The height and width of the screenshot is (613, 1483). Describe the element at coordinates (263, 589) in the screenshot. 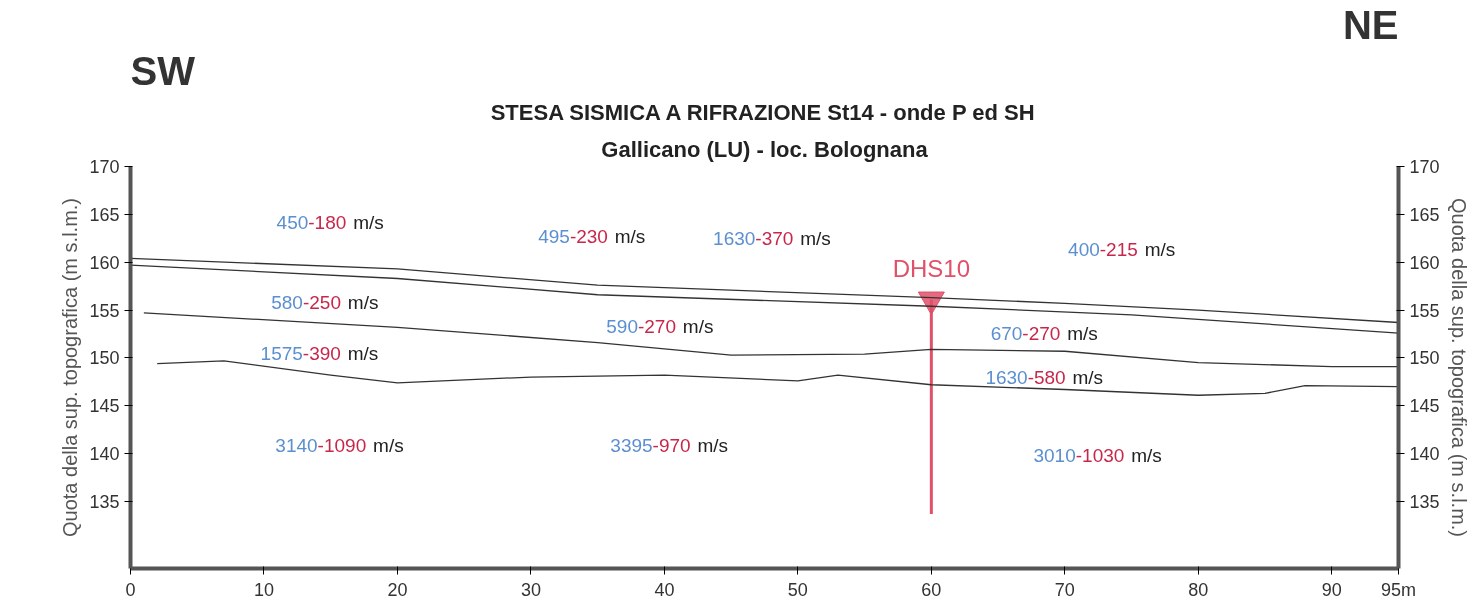

I see `x-tick-label: 10` at that location.